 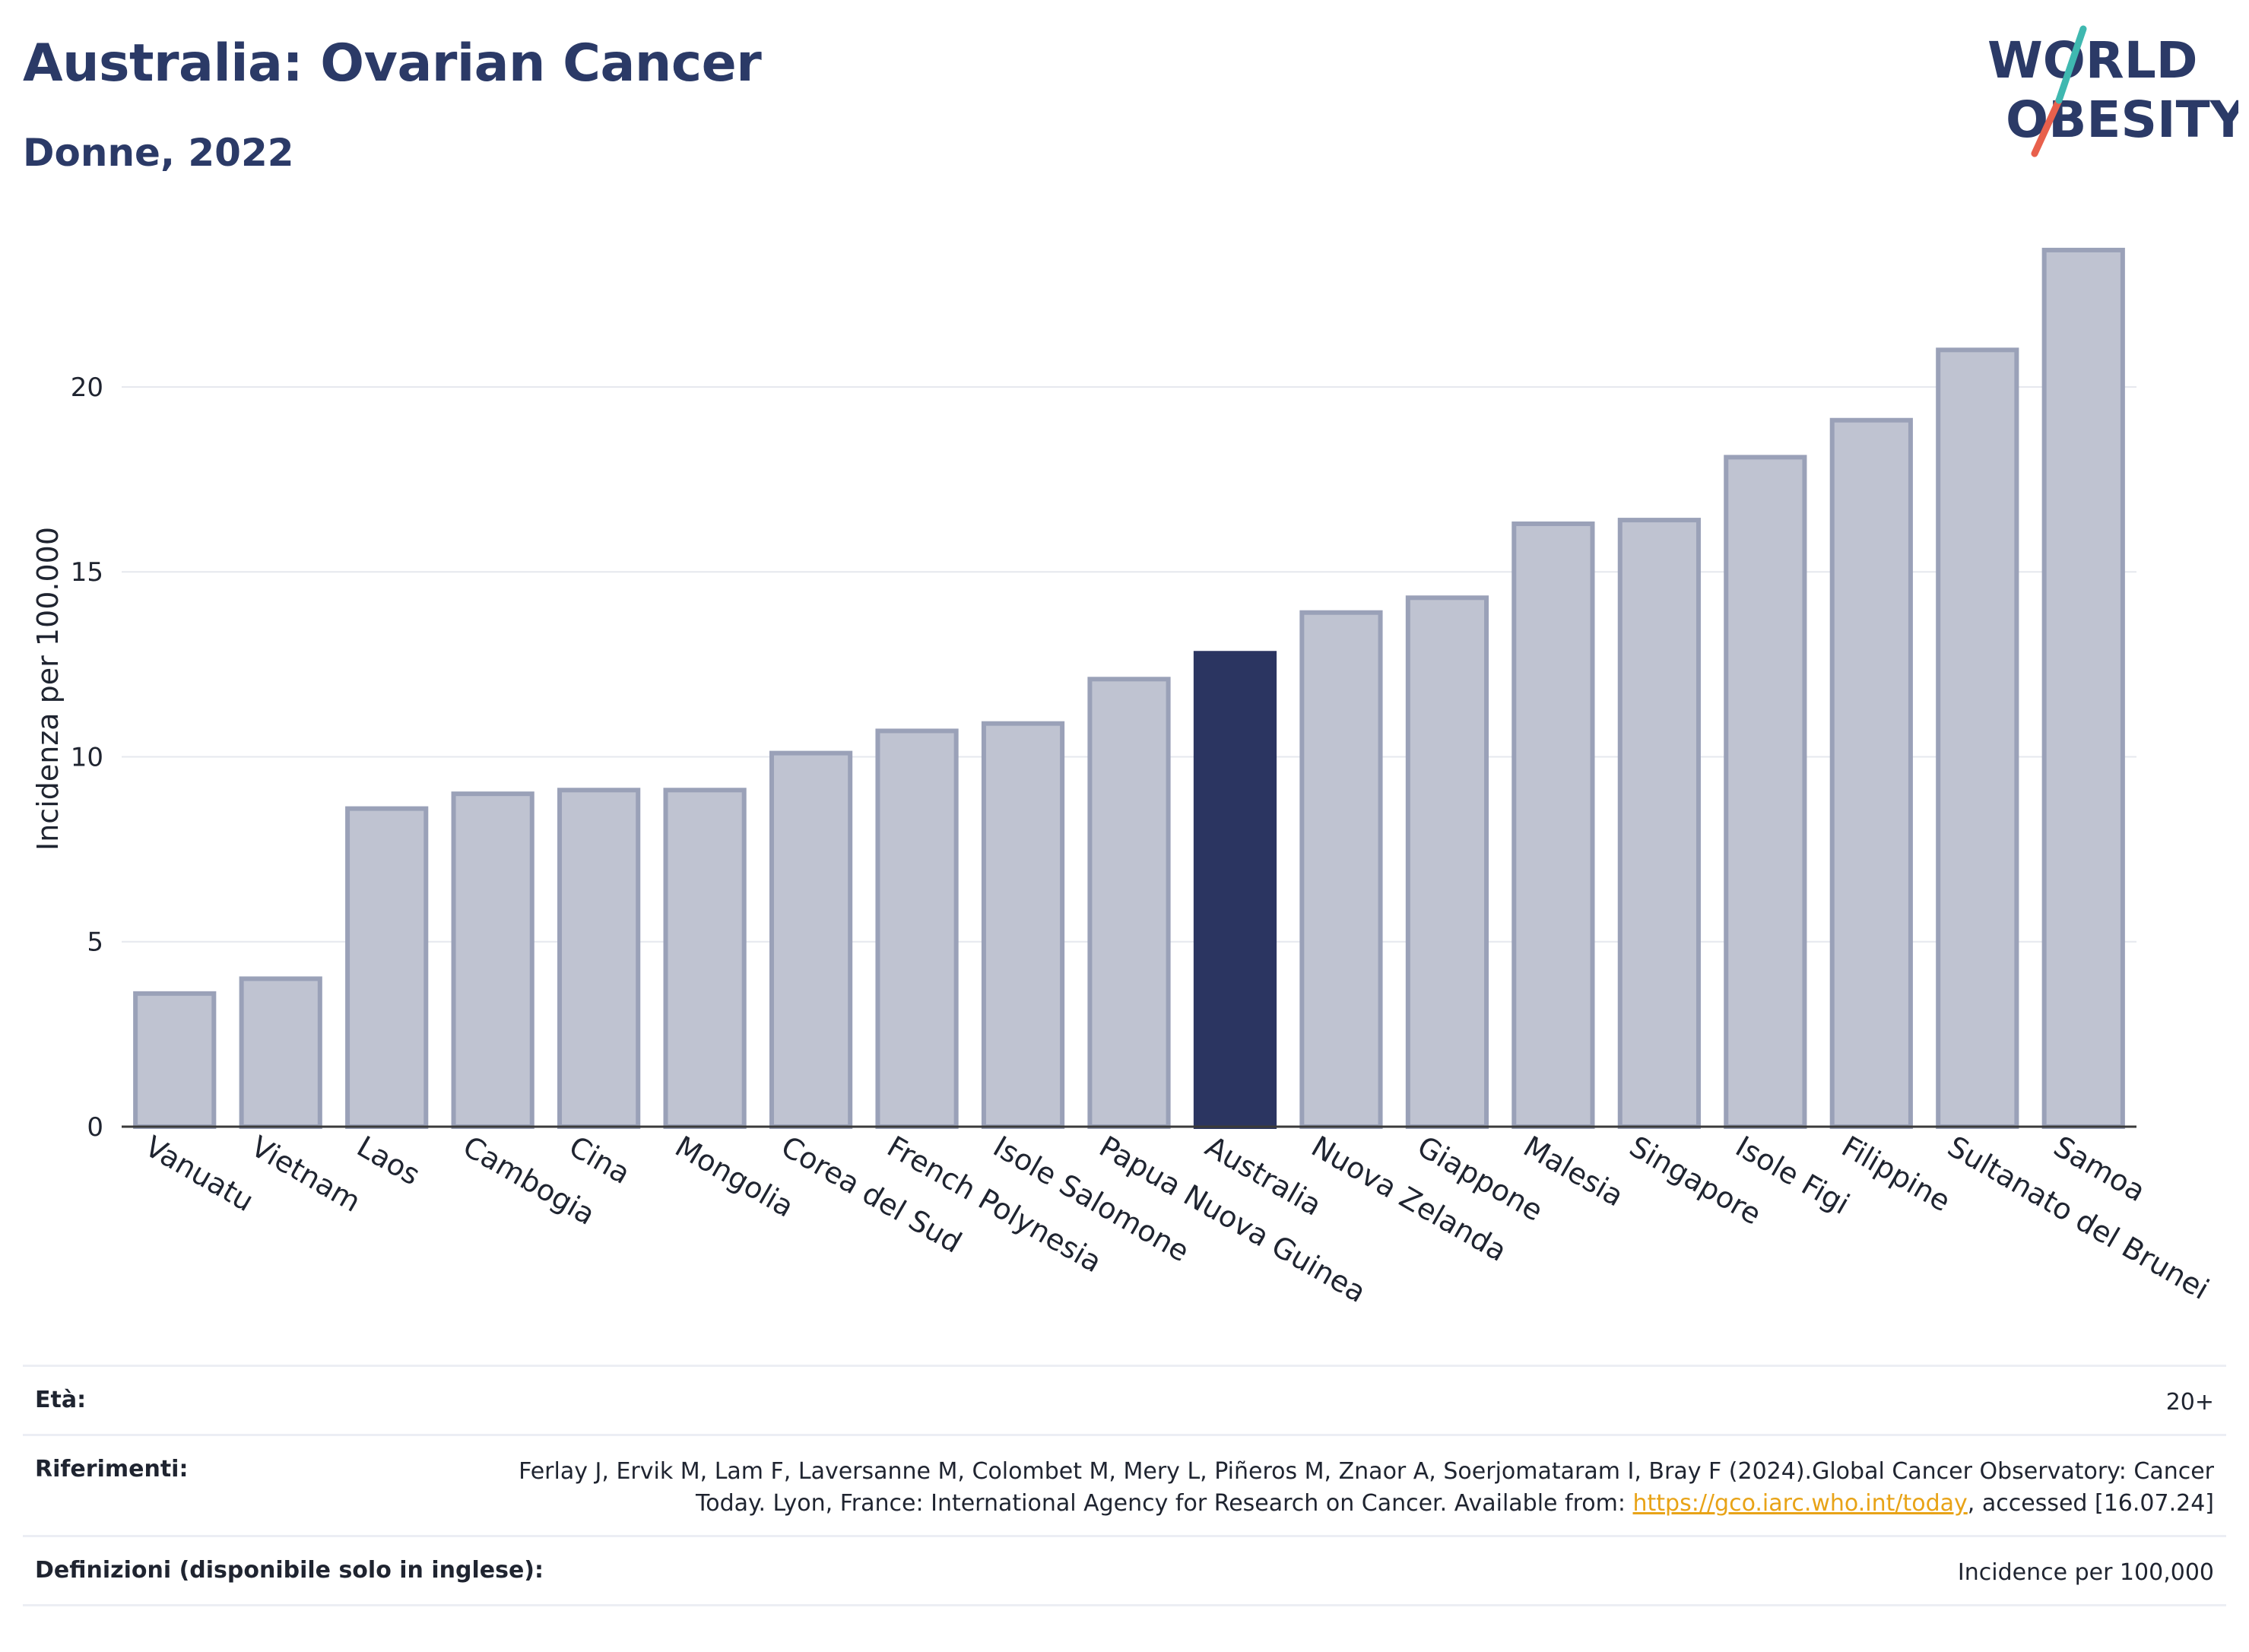 What do you see at coordinates (1408, 1199) in the screenshot?
I see `x-tick-label: Nuova Zelanda` at bounding box center [1408, 1199].